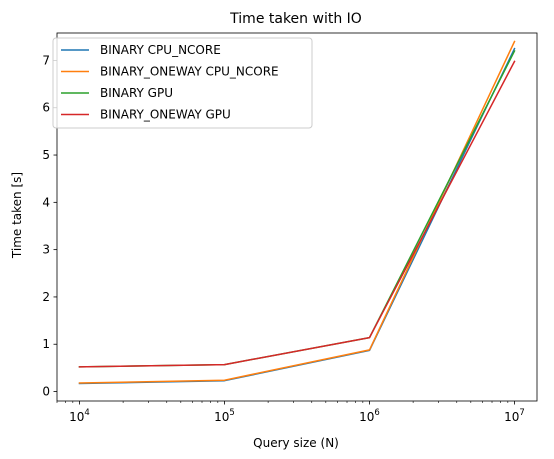  I want to click on x-tick-label: 10⁴, so click(79, 416).